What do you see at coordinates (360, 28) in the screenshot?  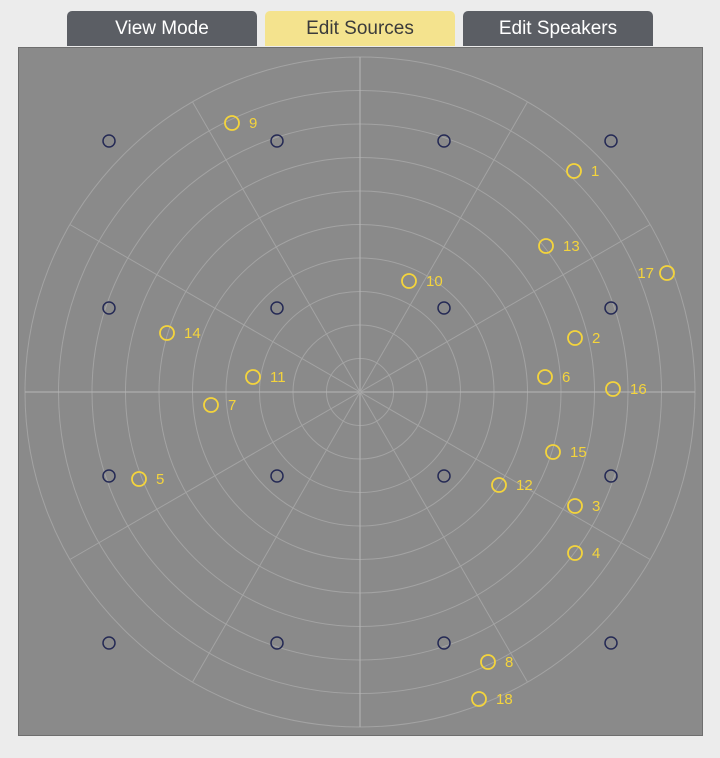 I see `tab: Edit Sources` at bounding box center [360, 28].